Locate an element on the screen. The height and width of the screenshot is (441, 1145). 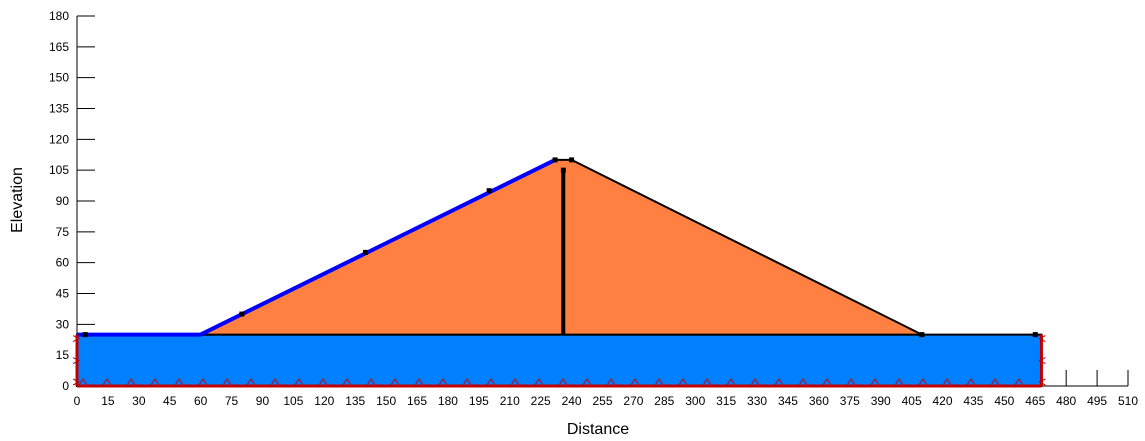
x-tick-label: 435 is located at coordinates (973, 401).